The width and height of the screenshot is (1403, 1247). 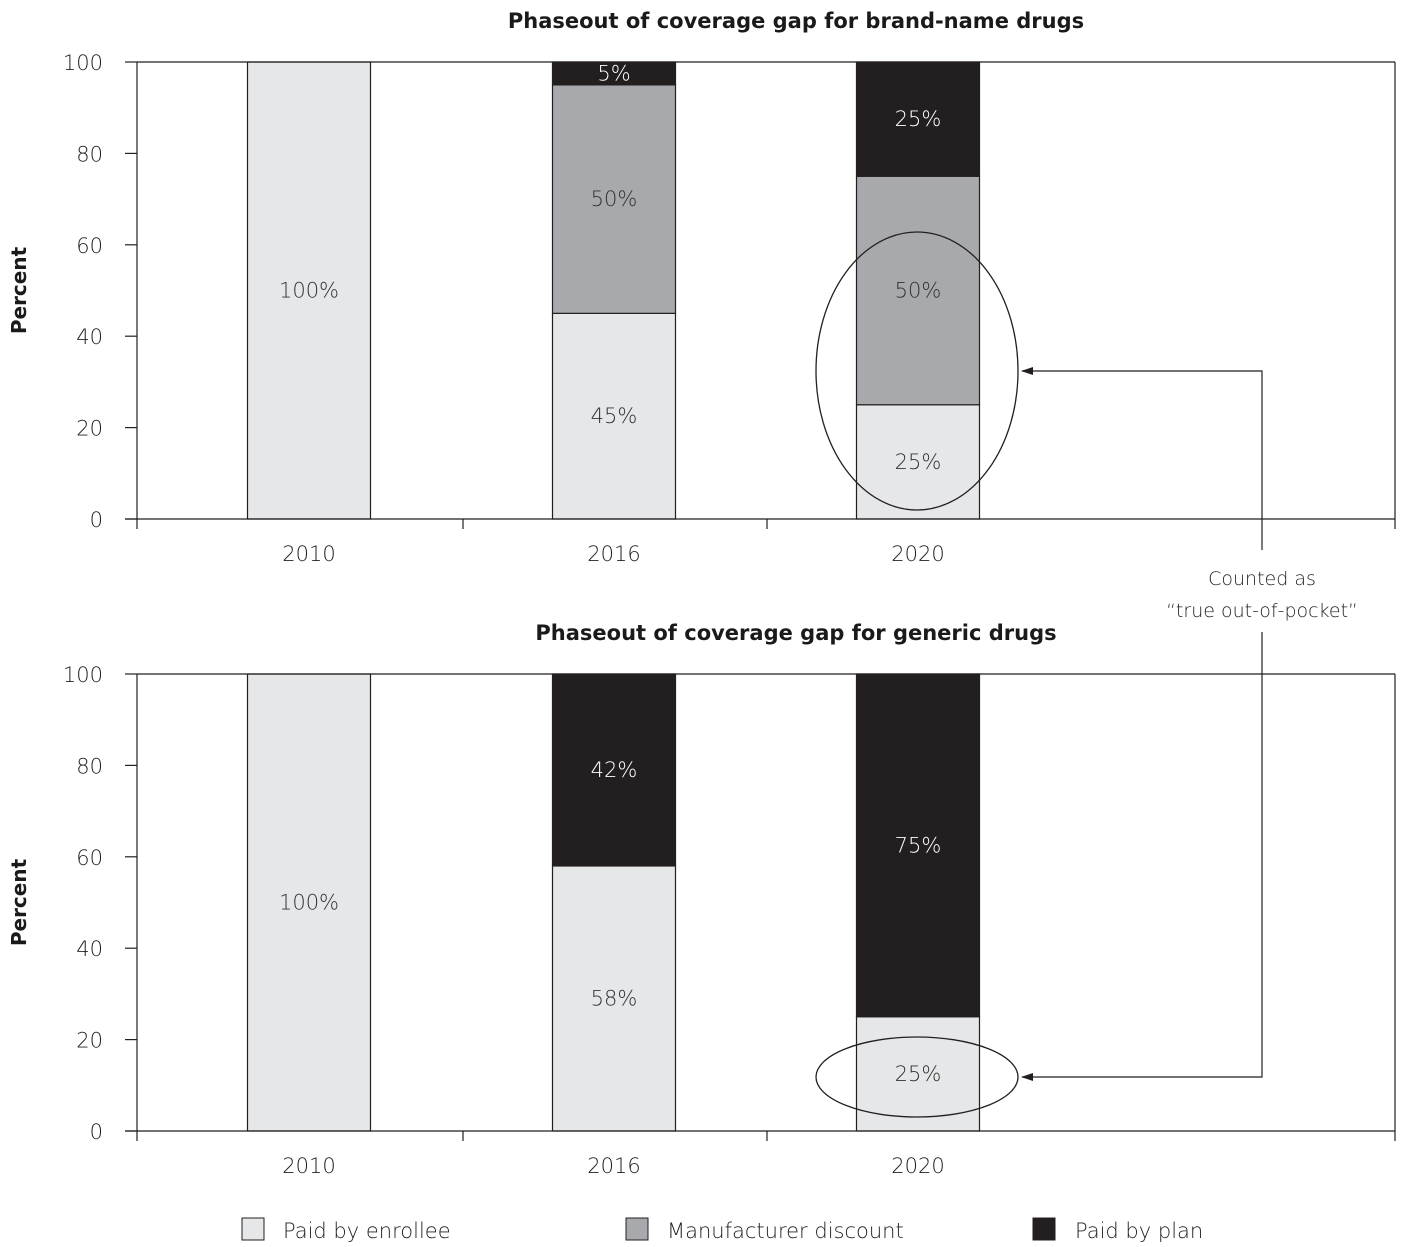 I want to click on legend-label-plan: Paid by plan, so click(x=1139, y=1231).